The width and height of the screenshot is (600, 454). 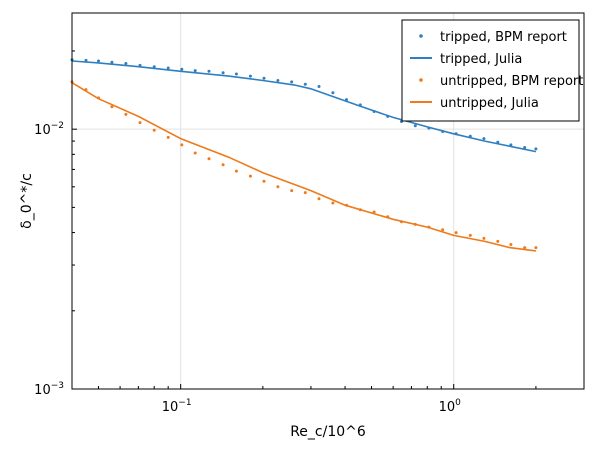 I want to click on legend-label: untripped, Julia, so click(x=489, y=103).